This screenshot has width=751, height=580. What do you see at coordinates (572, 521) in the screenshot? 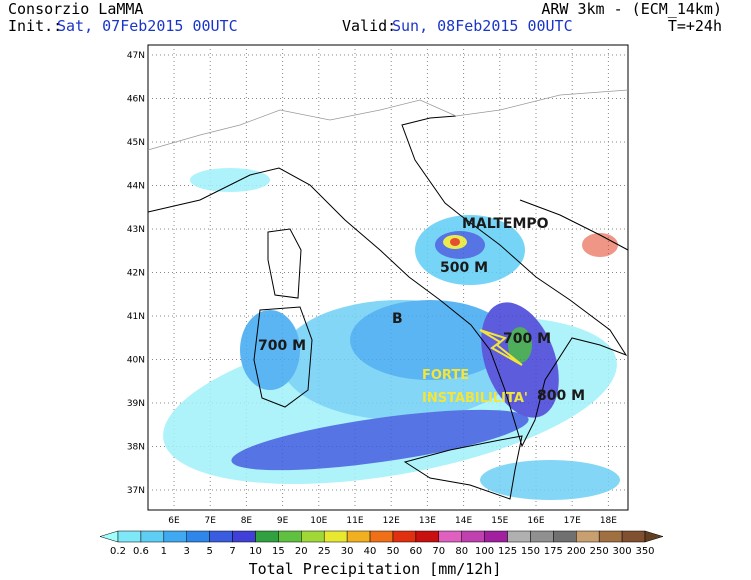
I see `lon-label: 17E` at bounding box center [572, 521].